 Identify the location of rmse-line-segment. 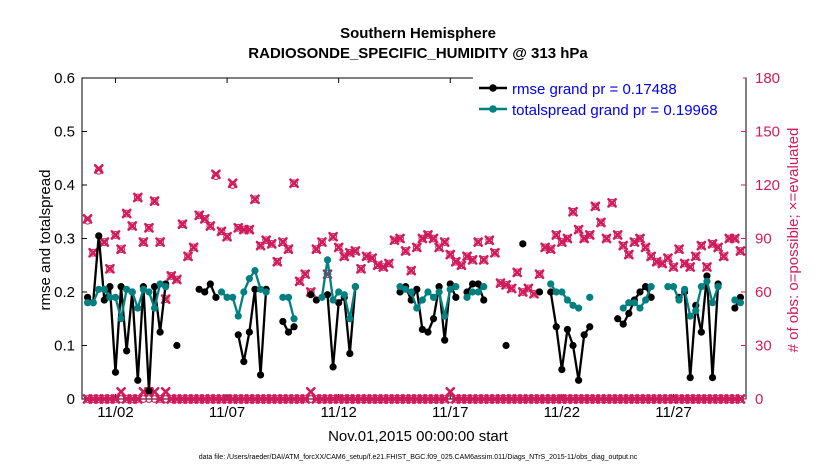
(699, 326).